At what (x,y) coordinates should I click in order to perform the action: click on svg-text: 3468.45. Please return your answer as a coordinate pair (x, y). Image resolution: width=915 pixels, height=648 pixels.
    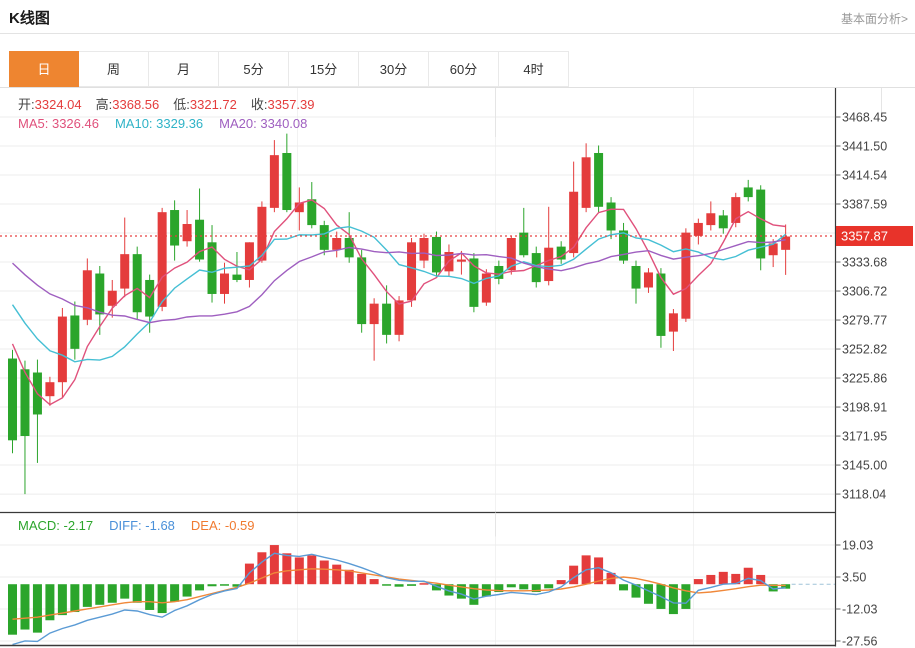
    Looking at the image, I should click on (864, 118).